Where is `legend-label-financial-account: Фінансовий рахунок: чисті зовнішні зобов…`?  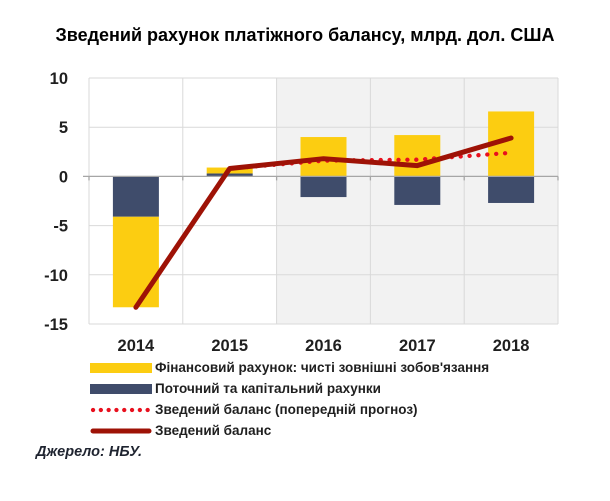
legend-label-financial-account: Фінансовий рахунок: чисті зовнішні зобов… is located at coordinates (322, 367).